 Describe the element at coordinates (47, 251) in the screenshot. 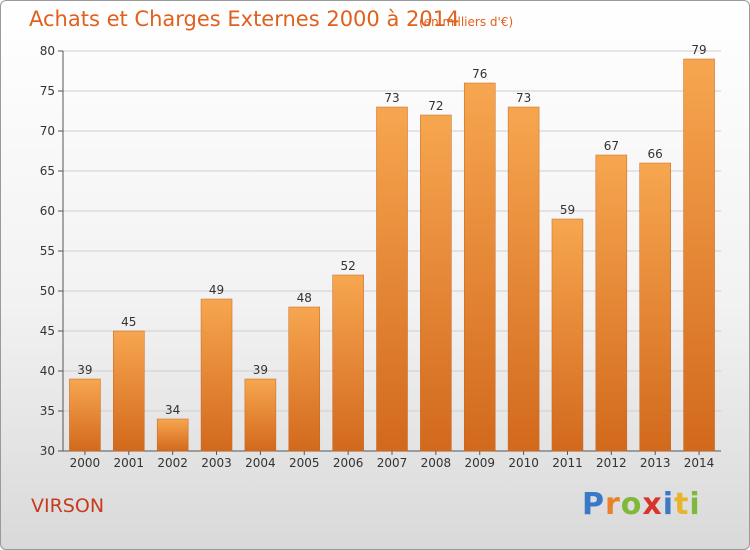

I see `y-tick-label: 55` at that location.